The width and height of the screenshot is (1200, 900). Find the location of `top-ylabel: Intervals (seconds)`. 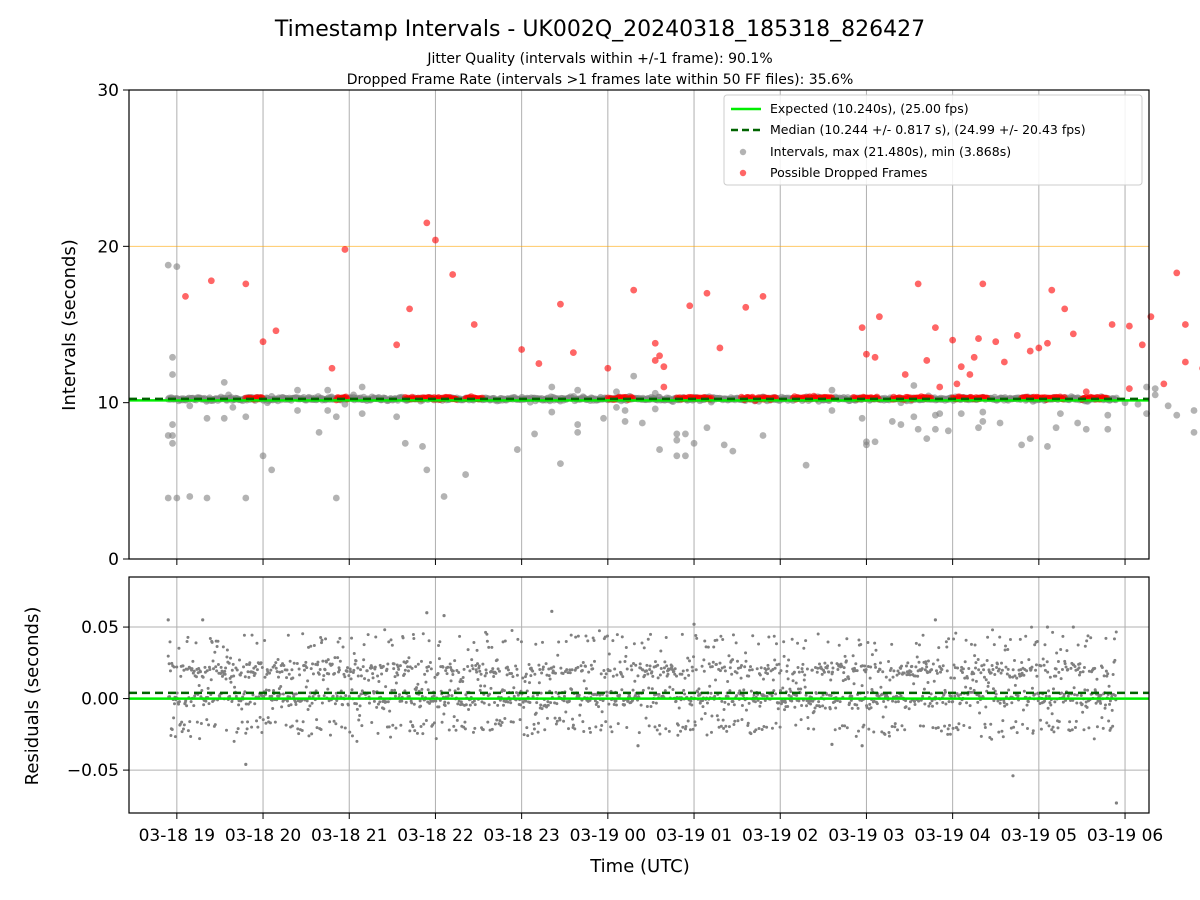

top-ylabel: Intervals (seconds) is located at coordinates (69, 325).